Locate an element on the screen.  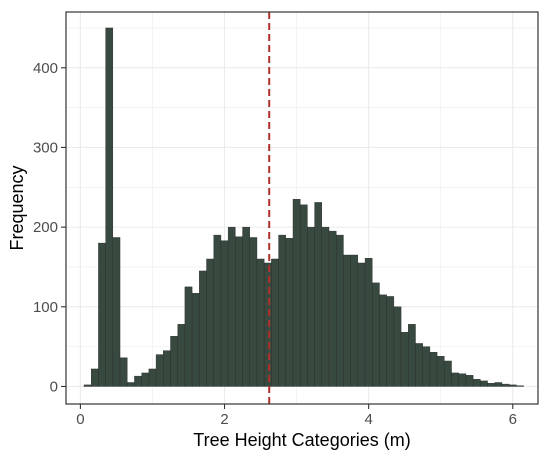
x-axis-title: Tree Height Categories (m) is located at coordinates (301, 440).